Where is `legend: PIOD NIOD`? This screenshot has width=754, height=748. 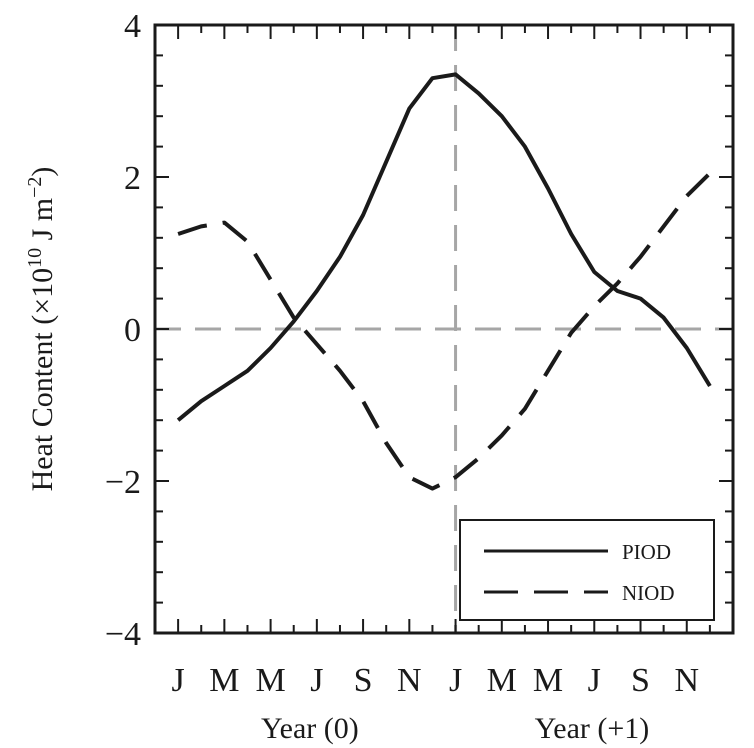
legend: PIOD NIOD is located at coordinates (587, 570).